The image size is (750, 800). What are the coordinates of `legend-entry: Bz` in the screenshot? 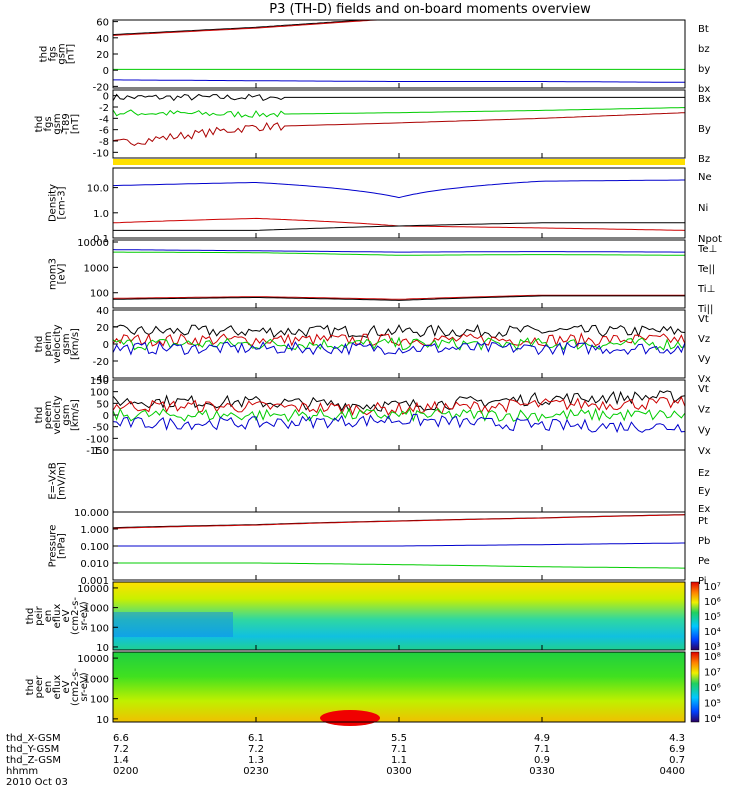 It's located at (704, 159).